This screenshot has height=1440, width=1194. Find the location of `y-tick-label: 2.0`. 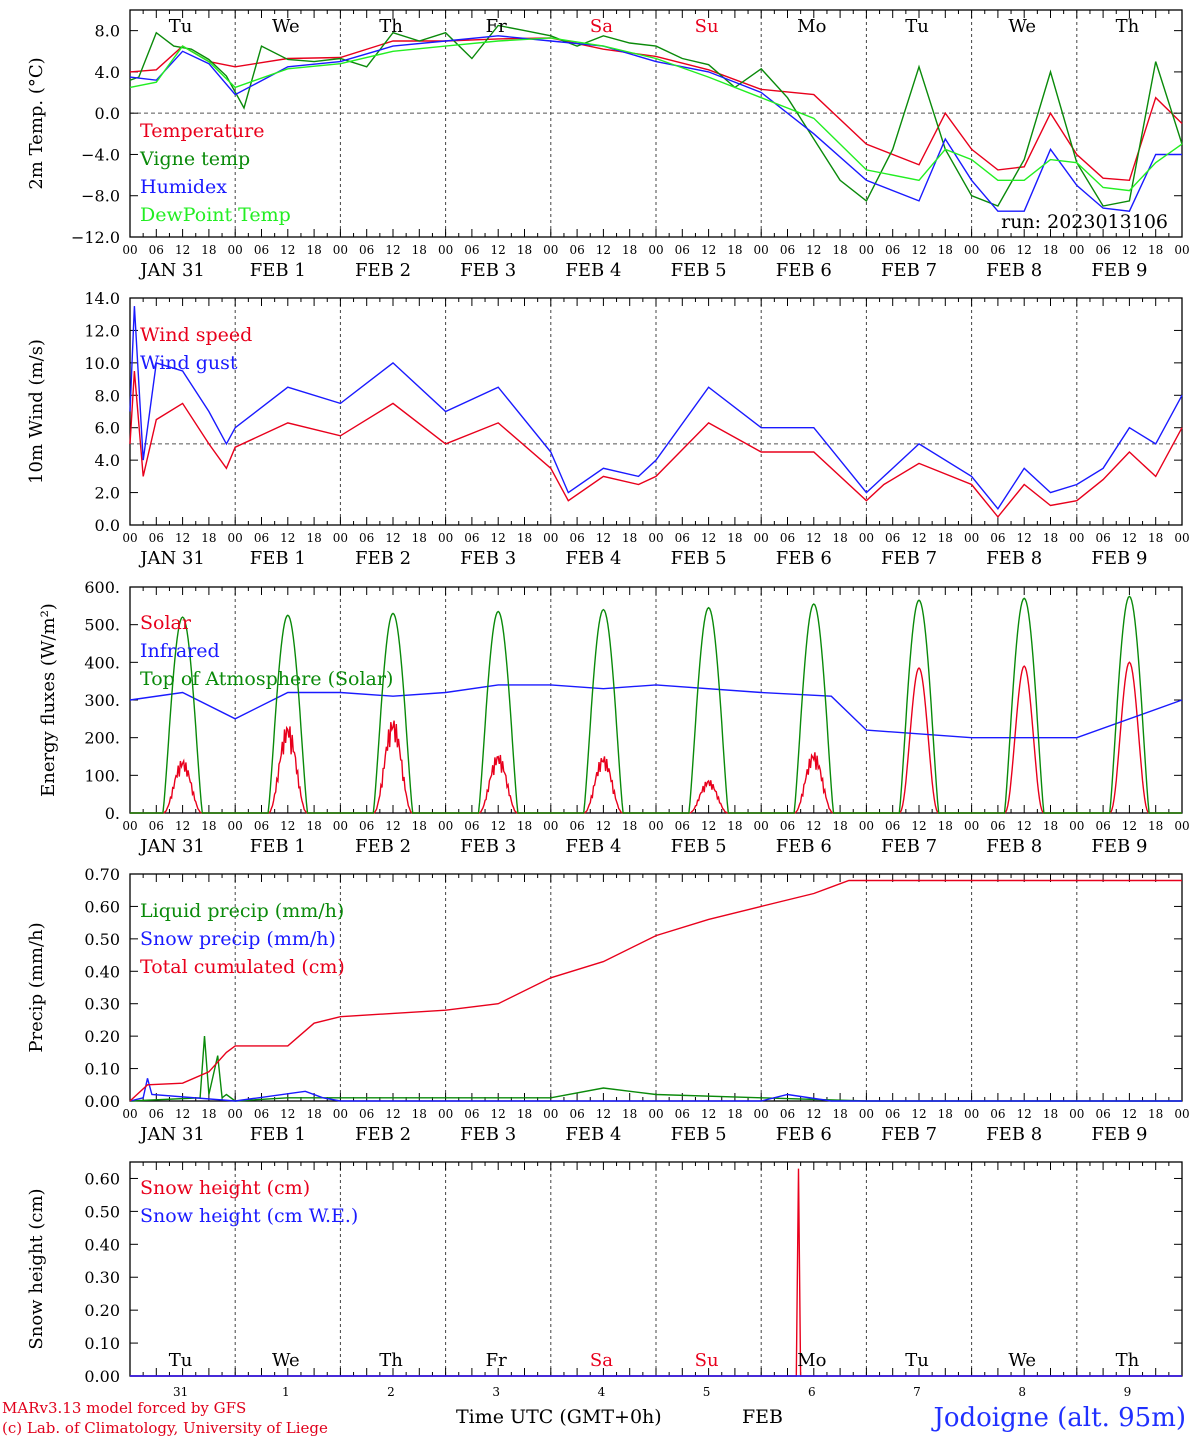

y-tick-label: 2.0 is located at coordinates (107, 493).